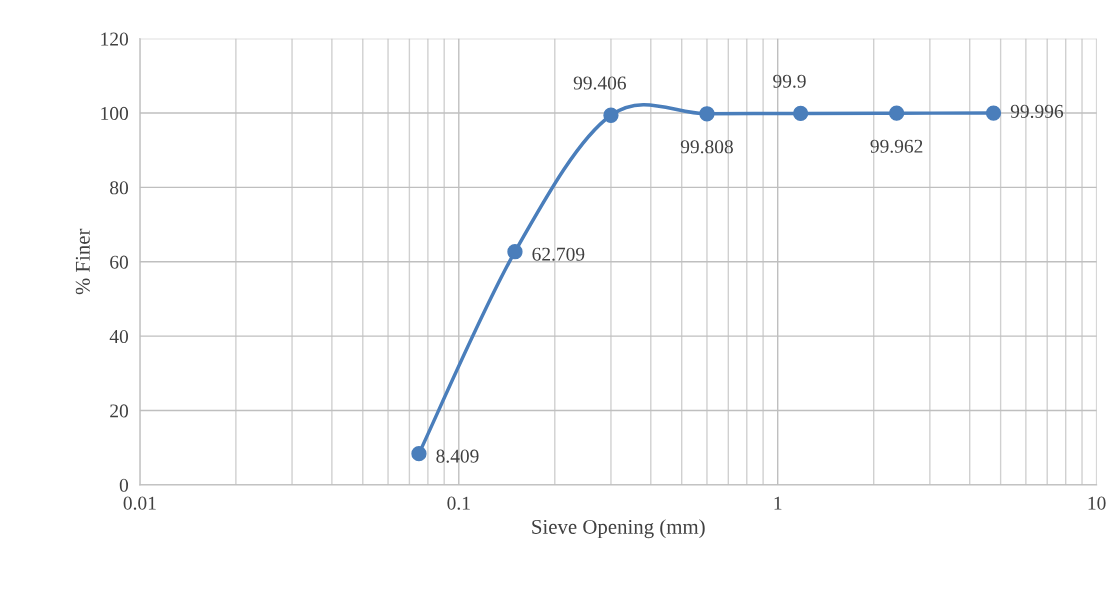 This screenshot has height=595, width=1119. What do you see at coordinates (119, 262) in the screenshot?
I see `y-tick-label: 60` at bounding box center [119, 262].